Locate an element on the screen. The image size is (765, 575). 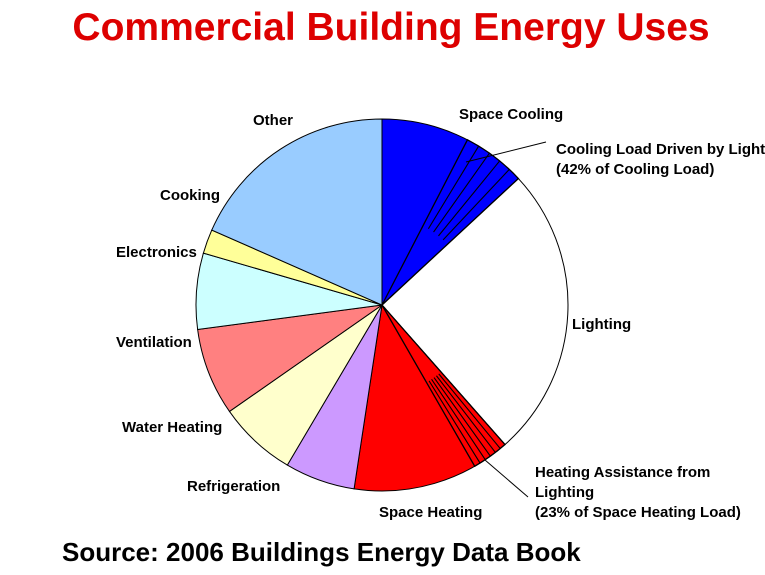
slice-label-electronics: Electronics is located at coordinates (156, 252).